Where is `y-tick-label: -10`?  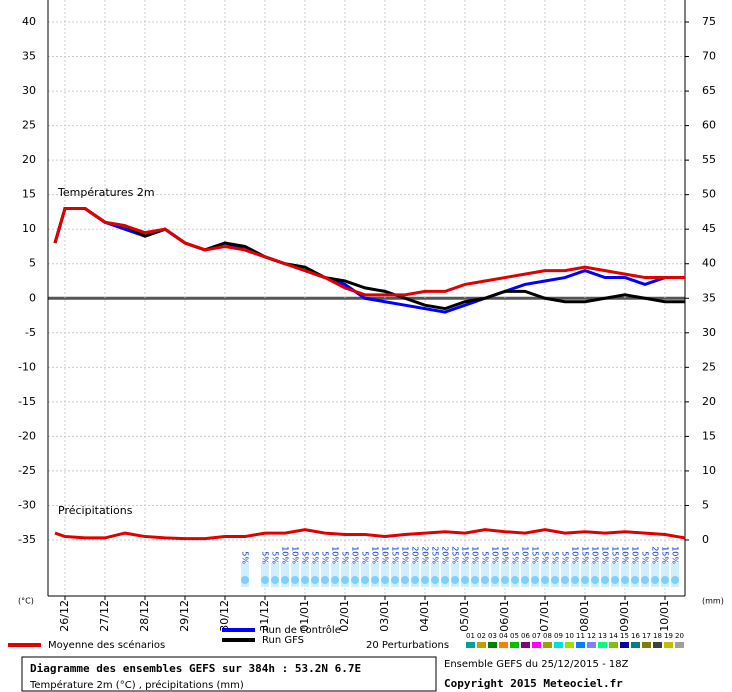 y-tick-label: -10 is located at coordinates (27, 366).